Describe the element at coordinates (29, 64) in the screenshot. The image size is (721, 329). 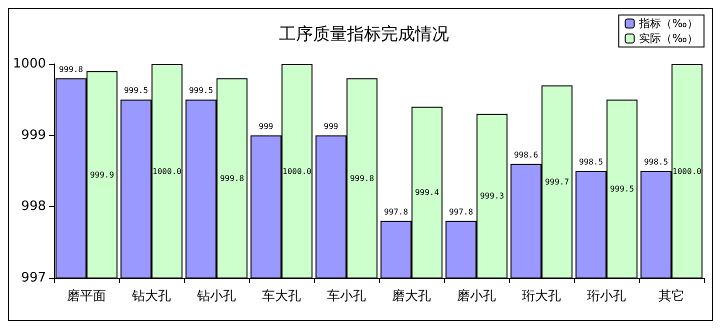
I see `y-tick-label: 1000` at that location.